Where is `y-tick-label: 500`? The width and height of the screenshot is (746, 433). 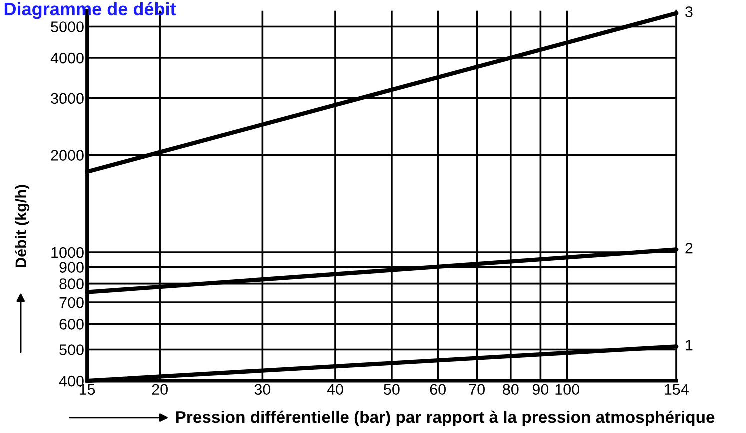
y-tick-label: 500 is located at coordinates (72, 350).